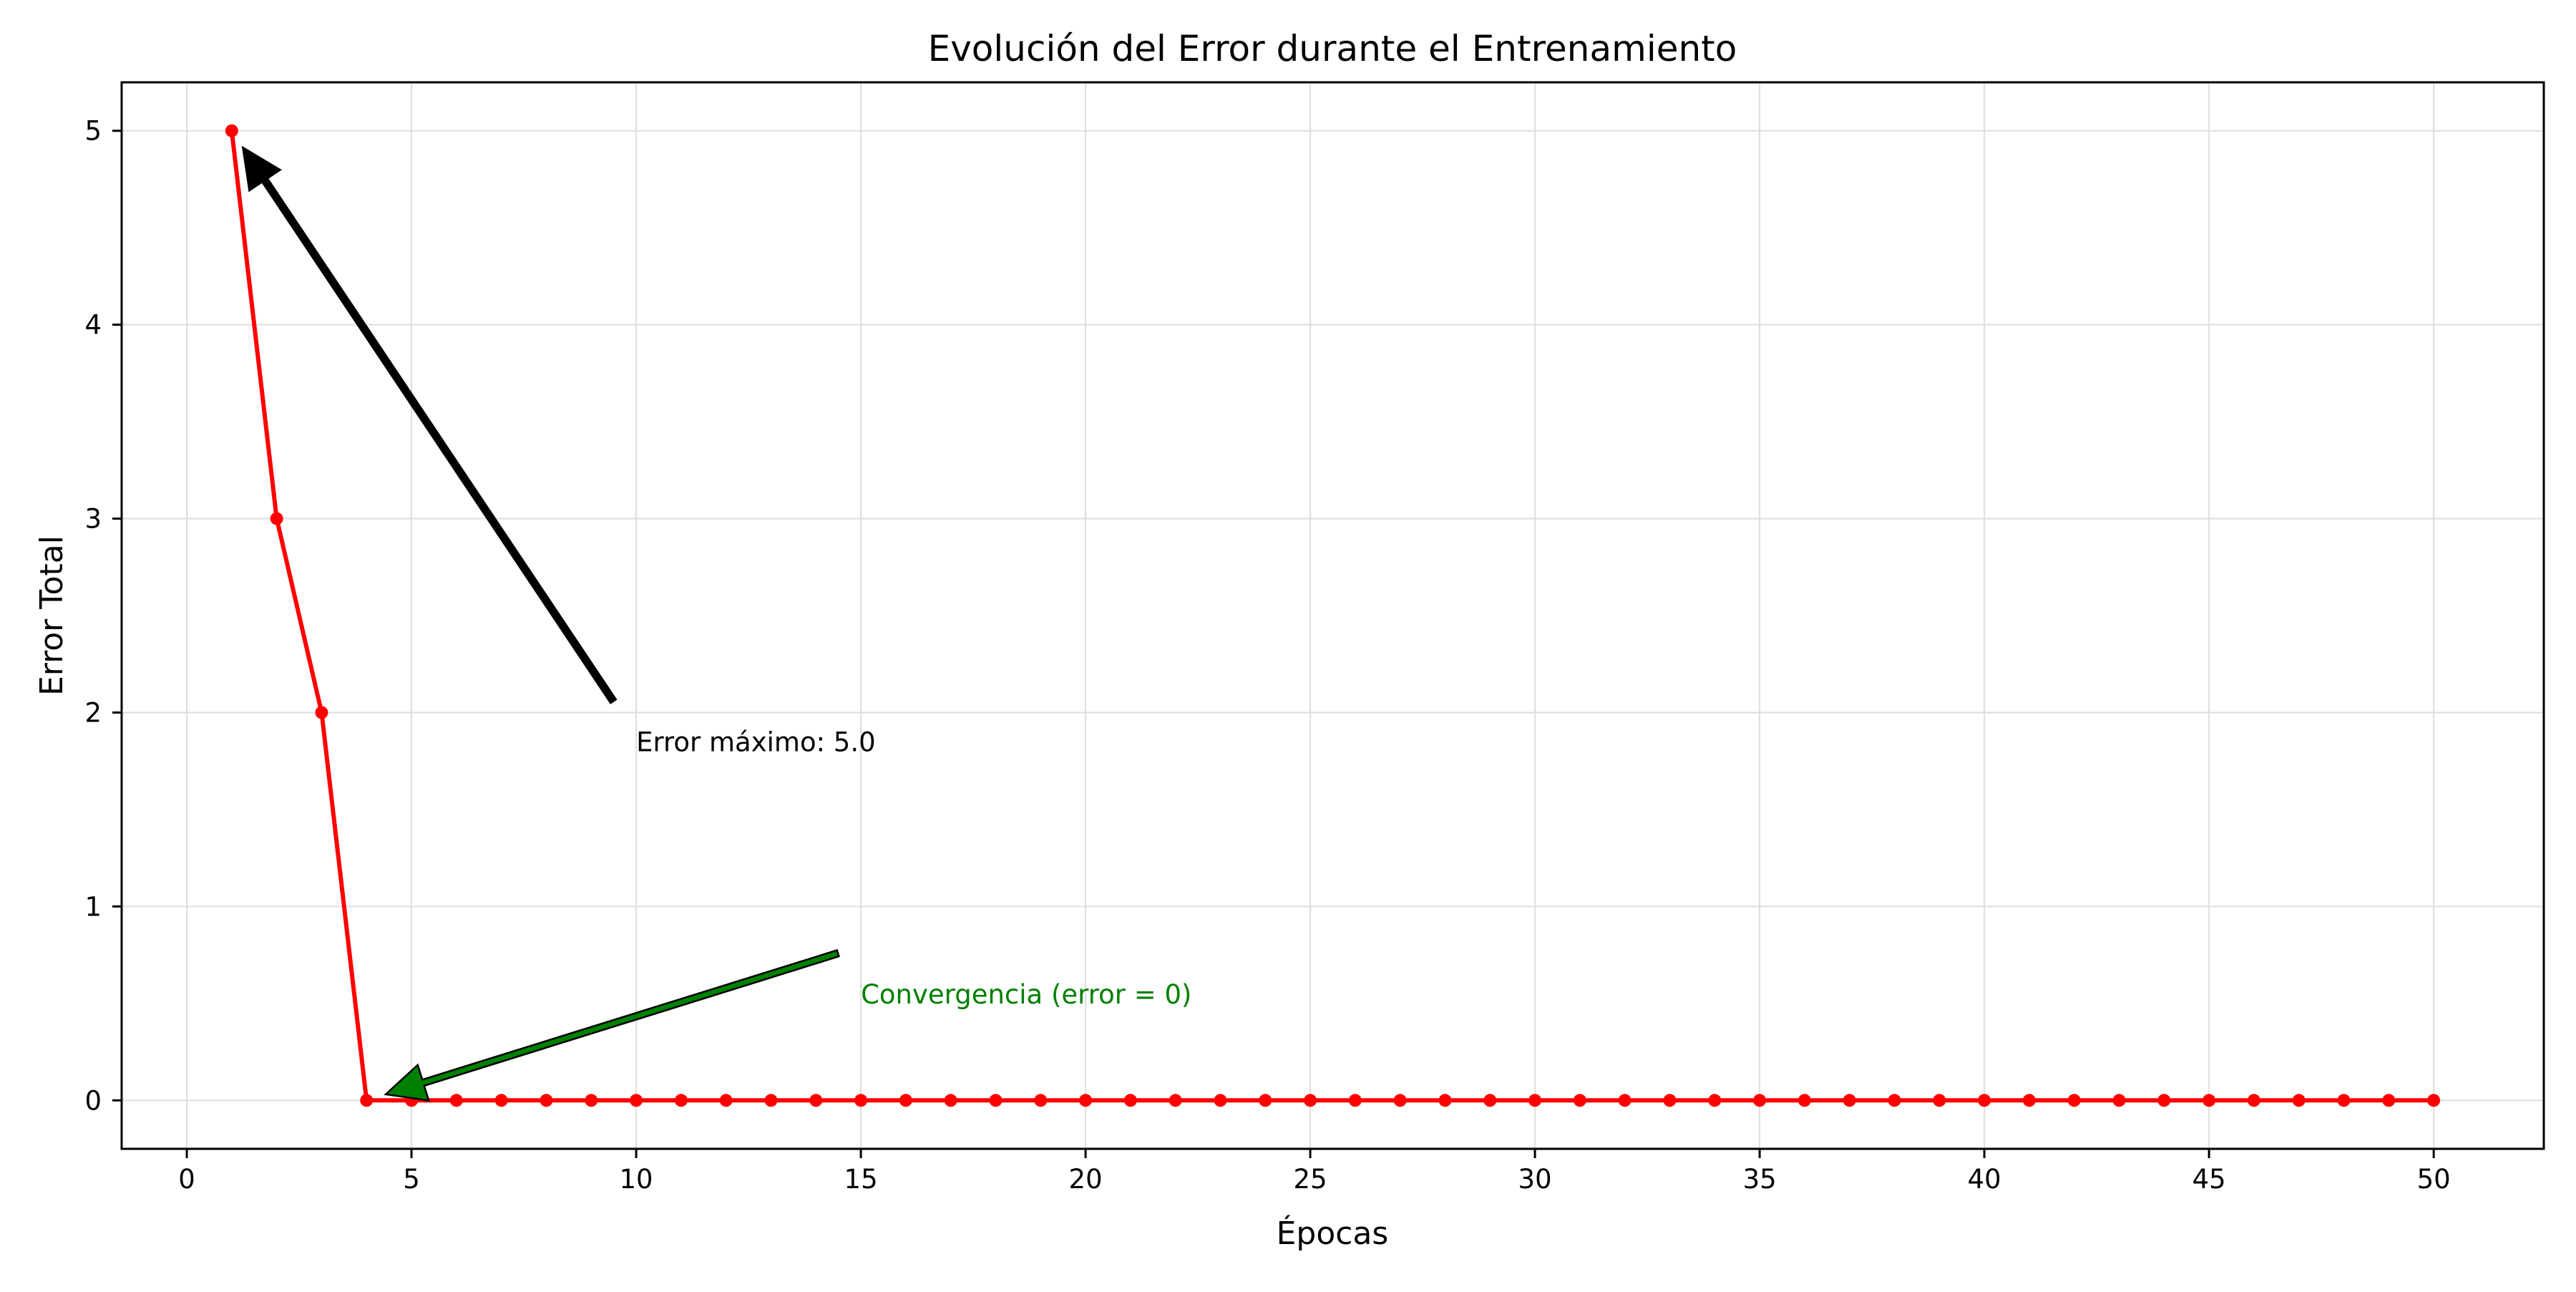  Describe the element at coordinates (1026, 994) in the screenshot. I see `convergence-annotation: Convergencia (error = 0)` at that location.